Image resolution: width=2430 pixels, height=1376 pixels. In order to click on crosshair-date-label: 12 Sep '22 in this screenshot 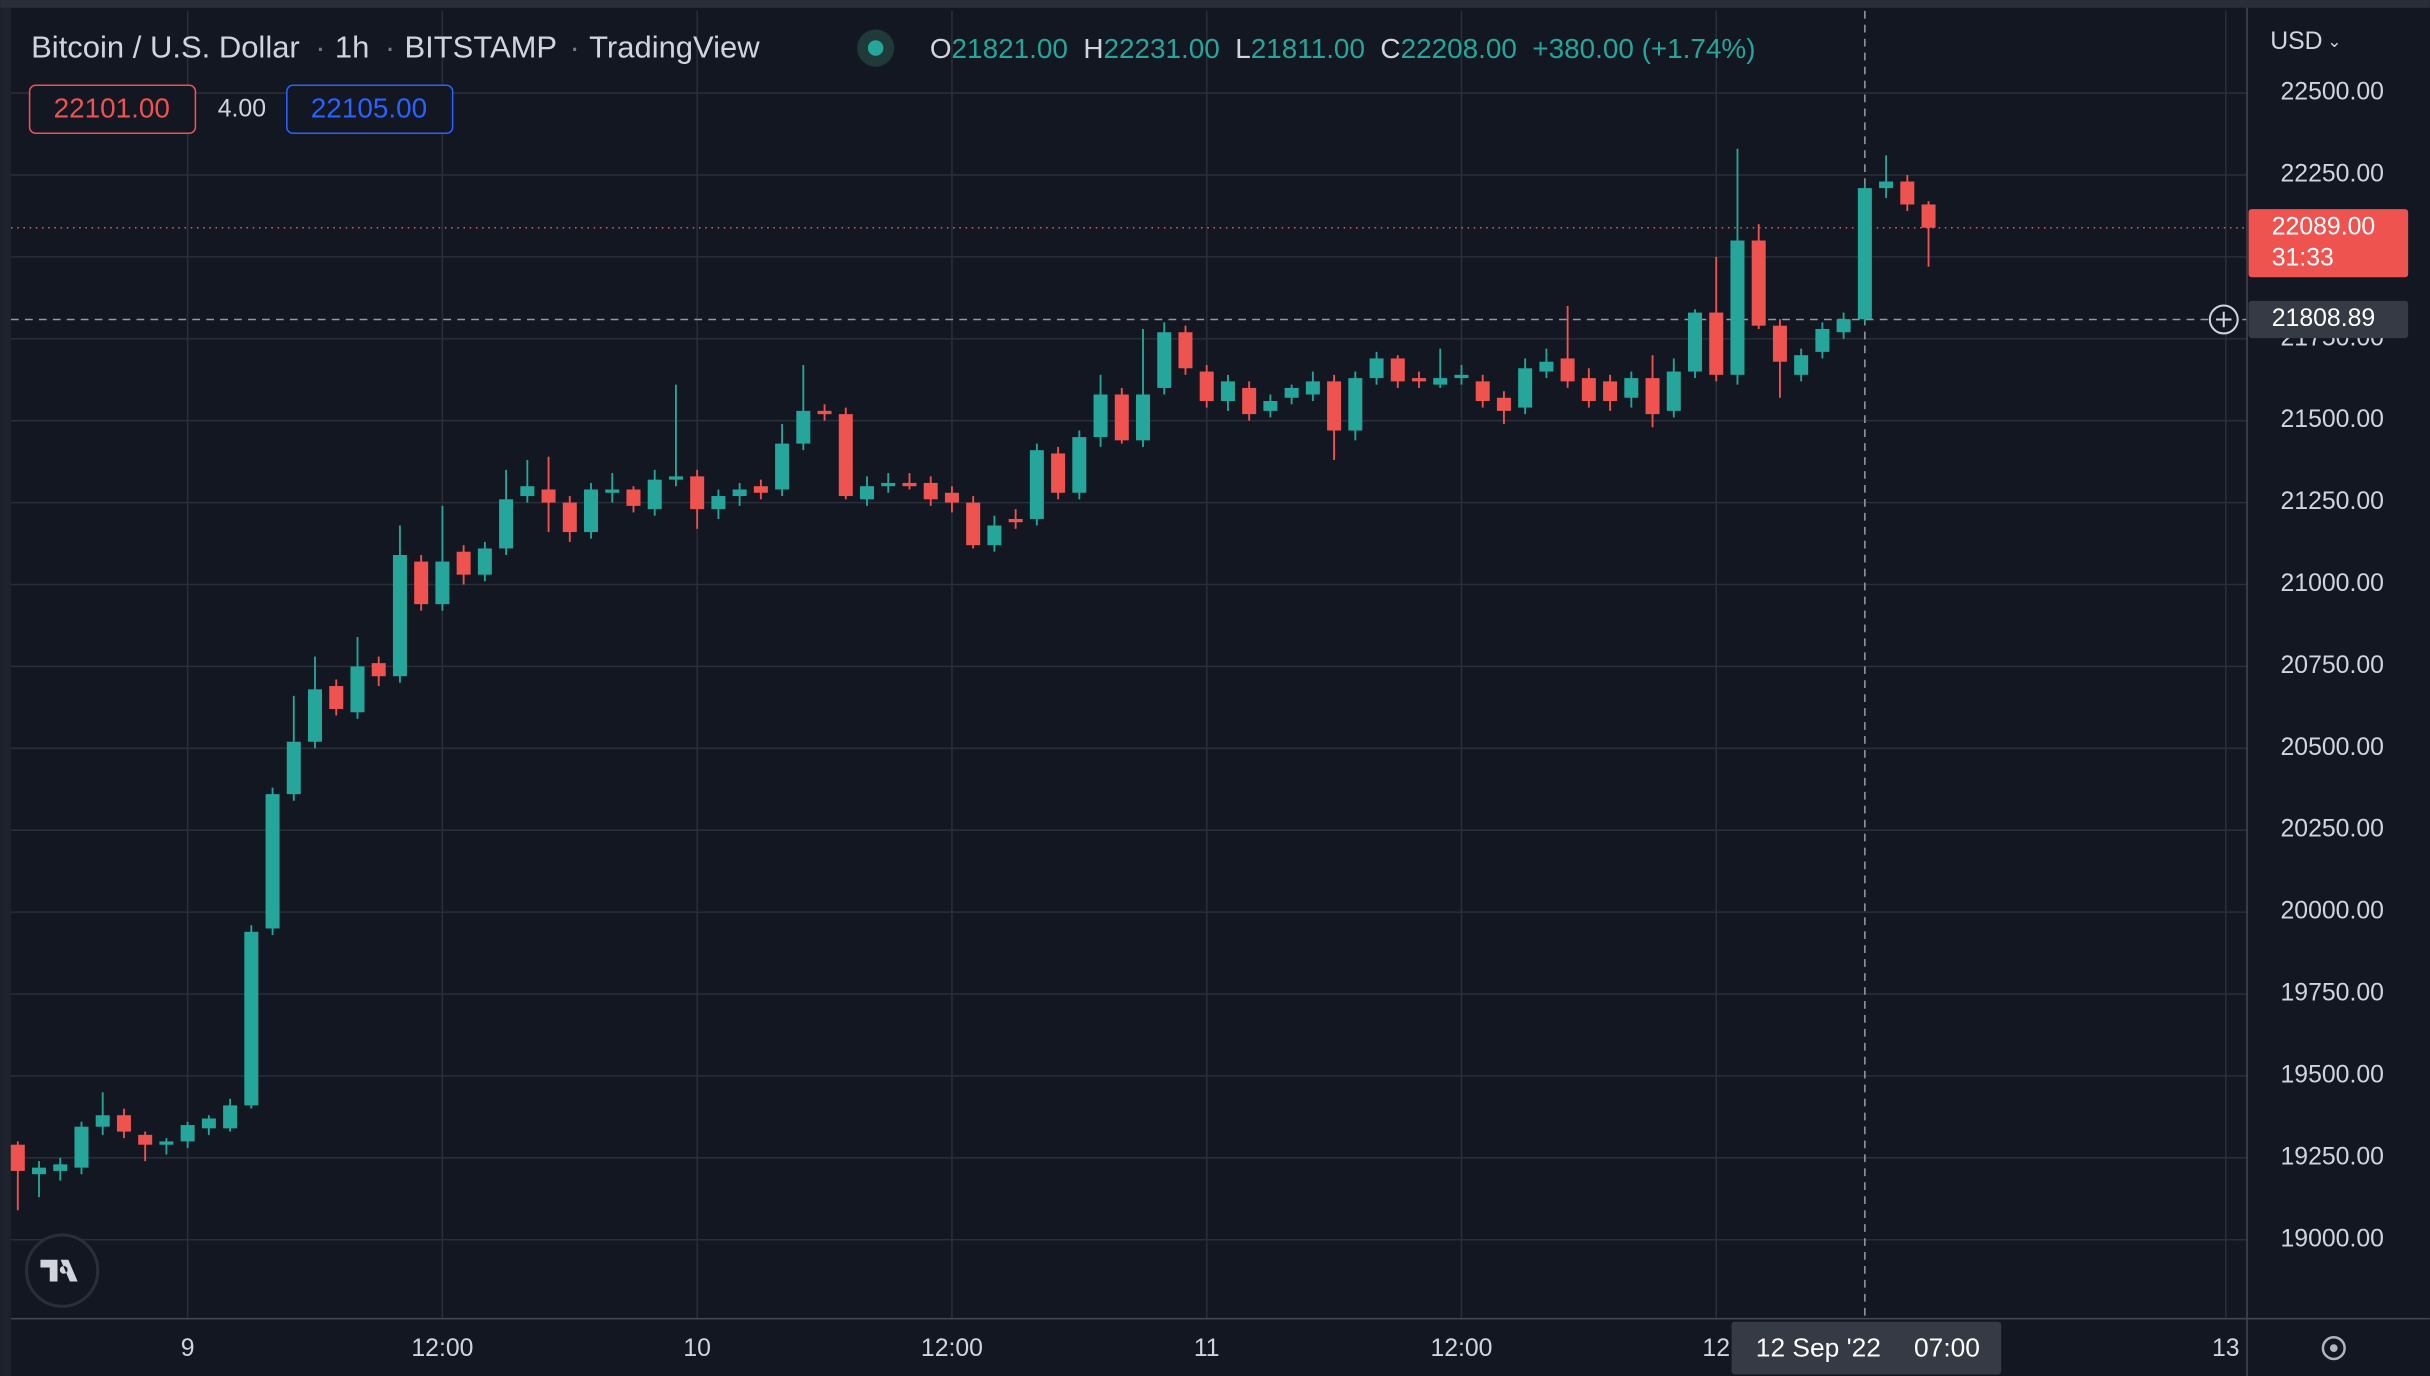, I will do `click(1818, 1348)`.